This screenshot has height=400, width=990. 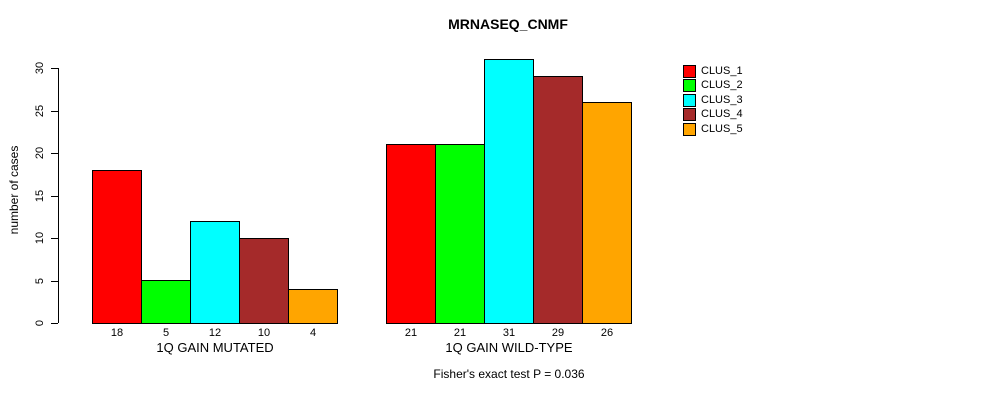 I want to click on bar-value-label: 29, so click(x=558, y=333).